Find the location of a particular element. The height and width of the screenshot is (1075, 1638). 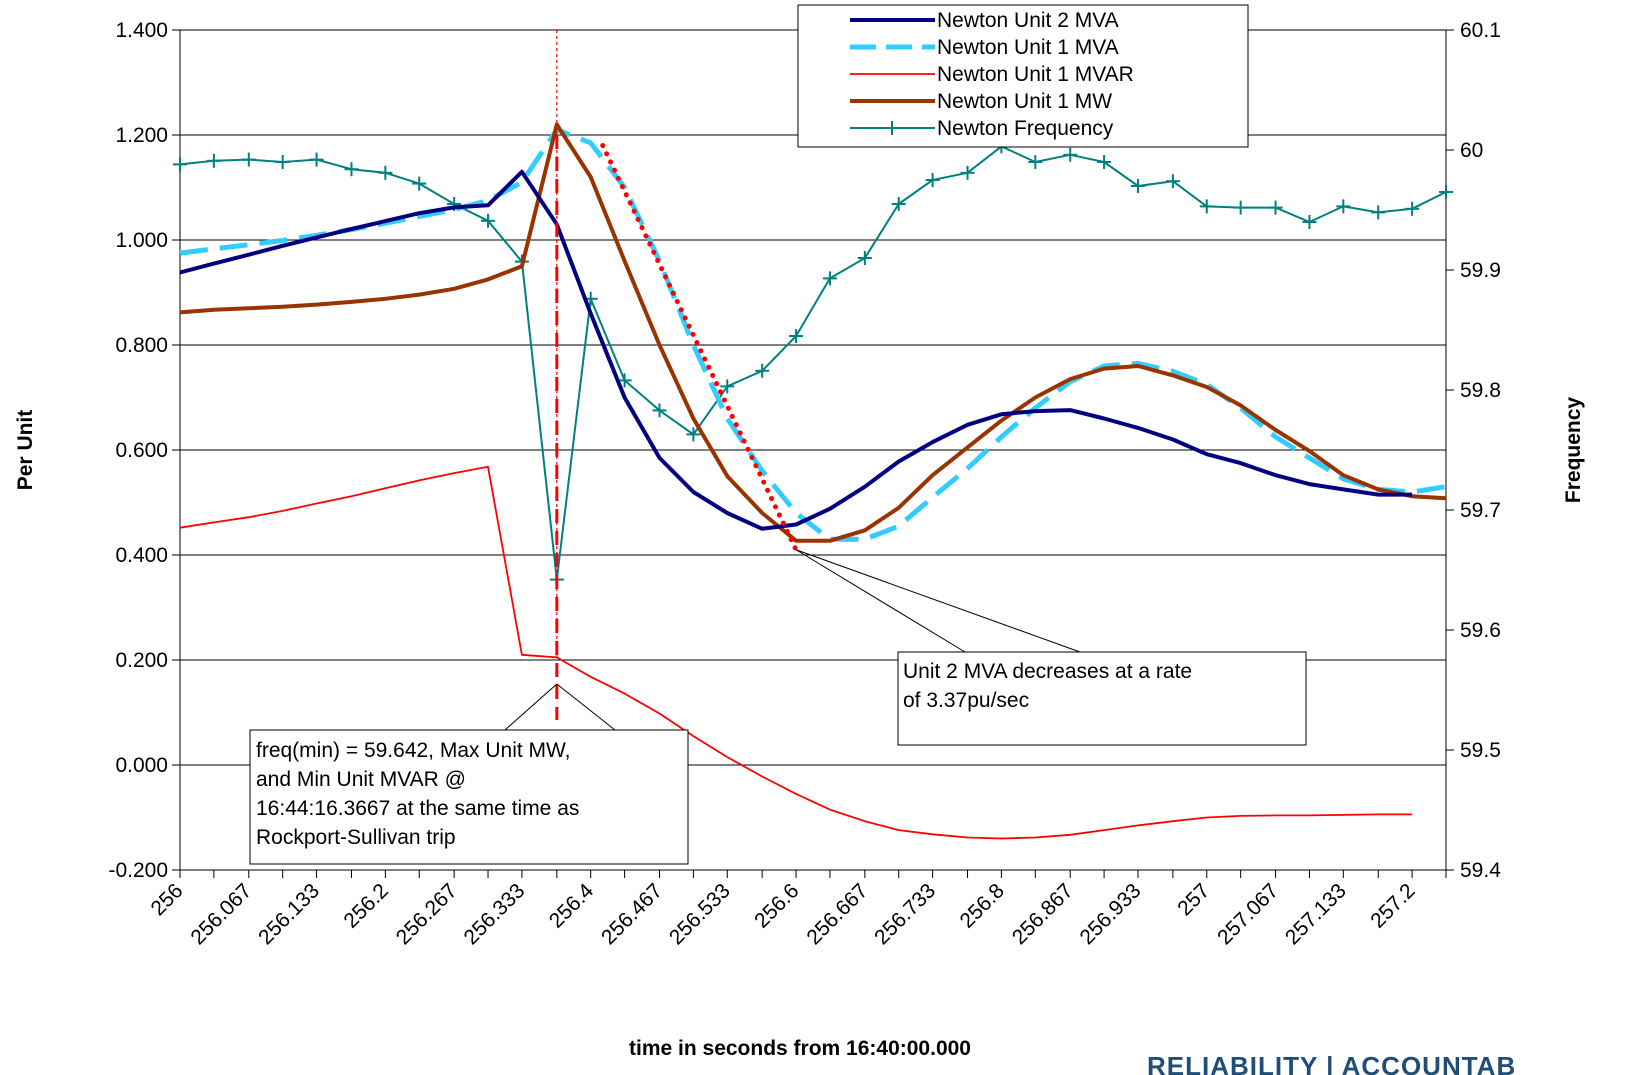

x-tick-label: 256.267 is located at coordinates (427, 914).